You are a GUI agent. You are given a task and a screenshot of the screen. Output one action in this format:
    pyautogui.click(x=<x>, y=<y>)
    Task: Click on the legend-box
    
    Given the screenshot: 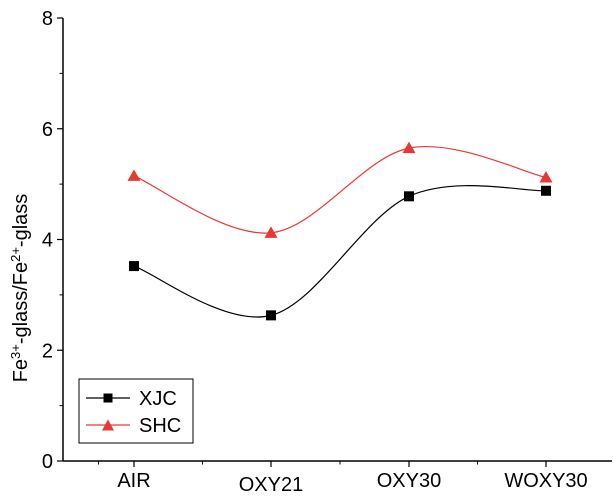 What is the action you would take?
    pyautogui.click(x=136, y=411)
    